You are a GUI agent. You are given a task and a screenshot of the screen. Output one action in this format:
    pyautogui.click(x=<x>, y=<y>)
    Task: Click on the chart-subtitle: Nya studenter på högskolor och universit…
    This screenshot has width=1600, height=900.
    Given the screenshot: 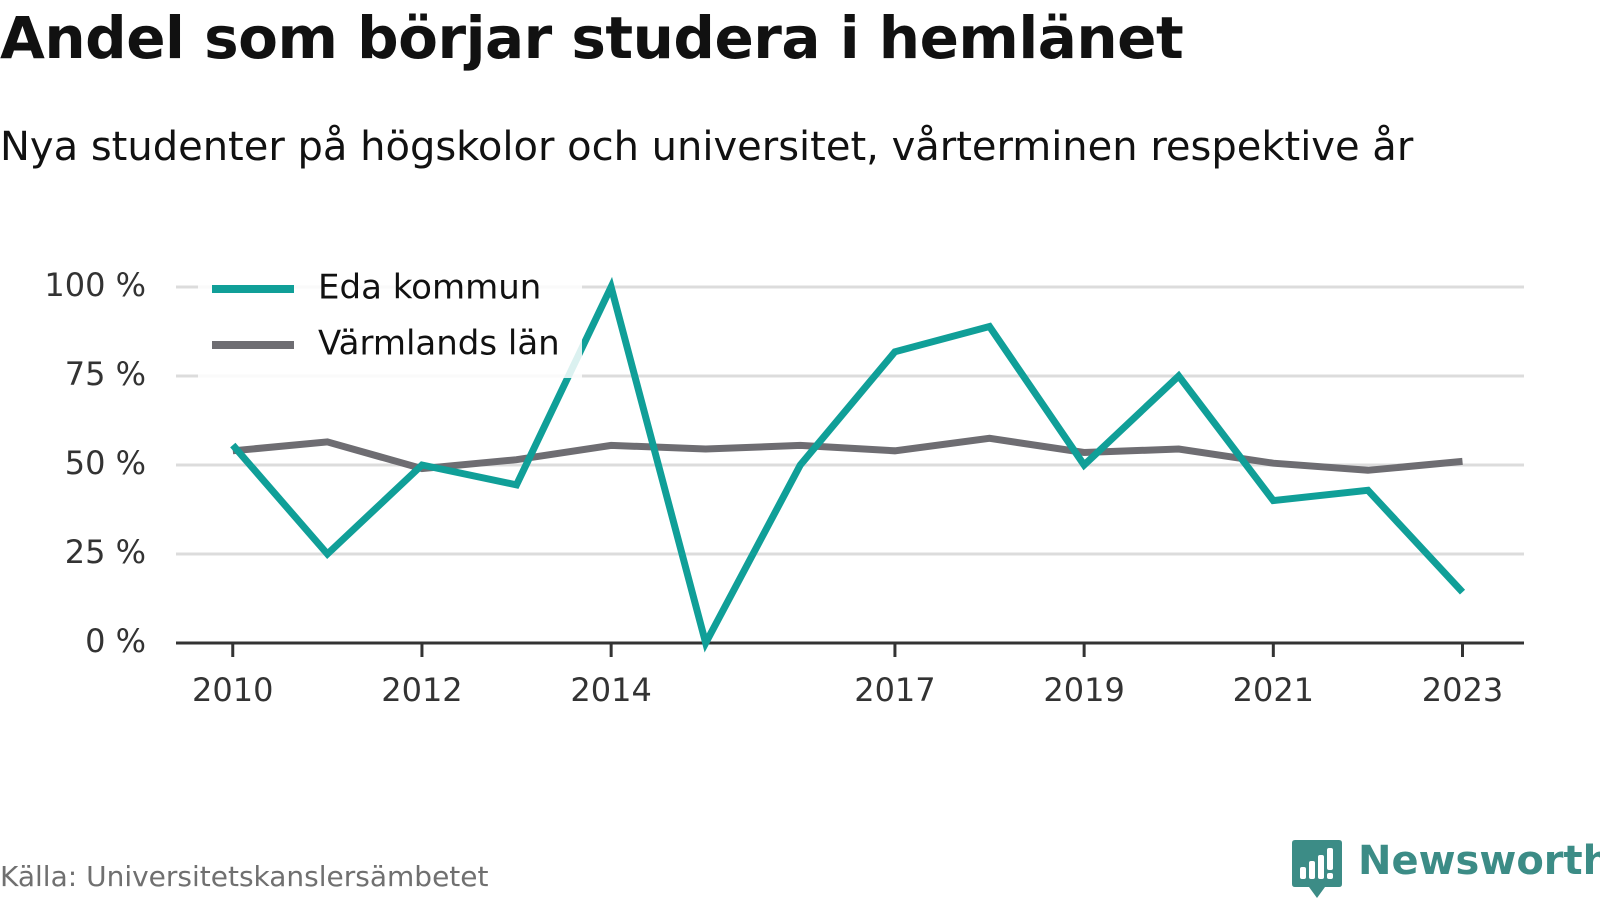 What is the action you would take?
    pyautogui.click(x=707, y=147)
    